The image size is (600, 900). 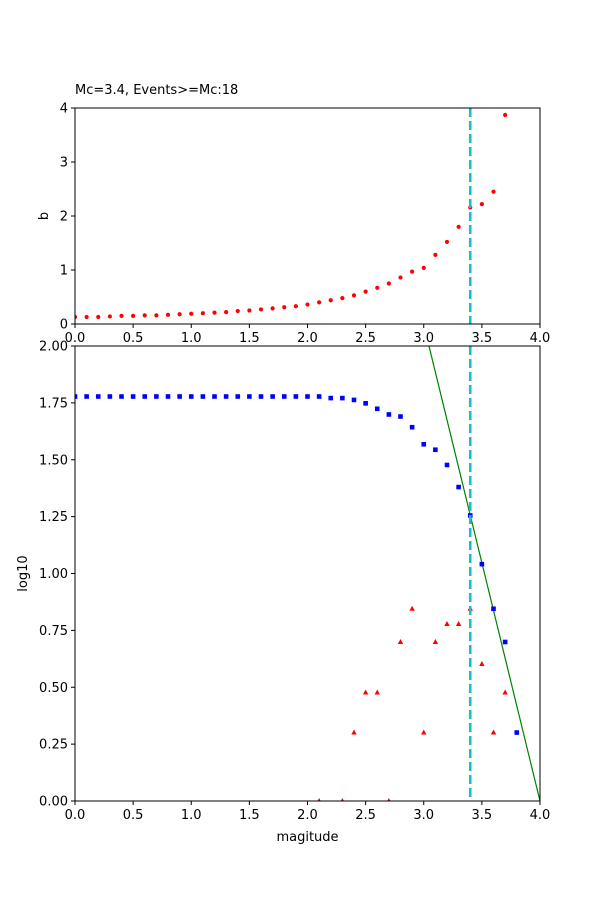 I want to click on y-axis-label: b, so click(x=44, y=216).